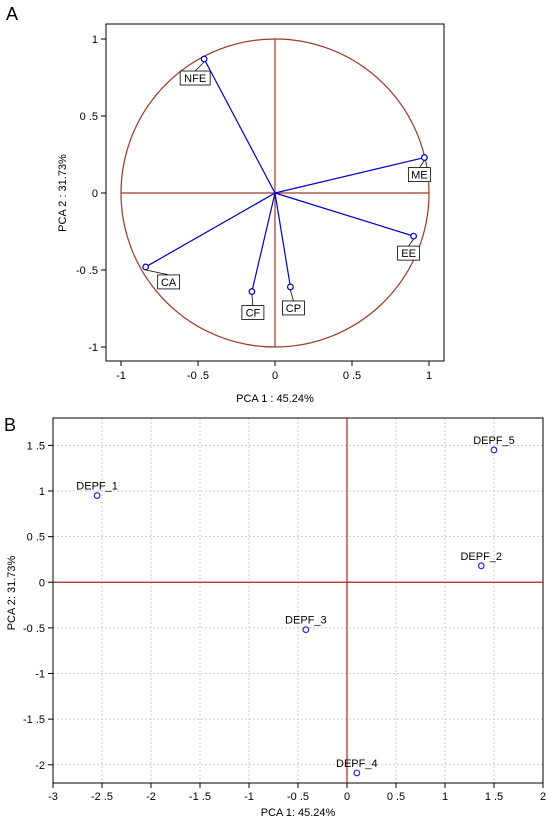 The image size is (550, 823). I want to click on y-tick-label: -2, so click(40, 766).